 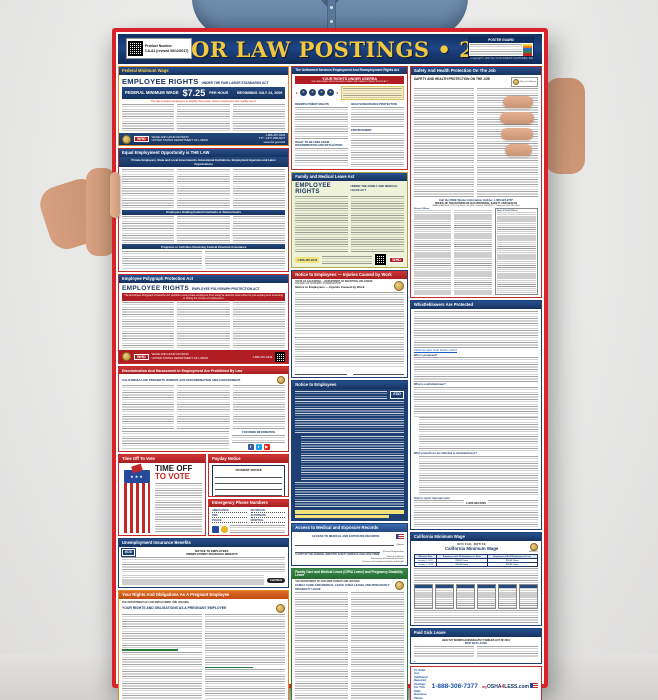 I want to click on brand-main: OSHA, so click(x=494, y=686).